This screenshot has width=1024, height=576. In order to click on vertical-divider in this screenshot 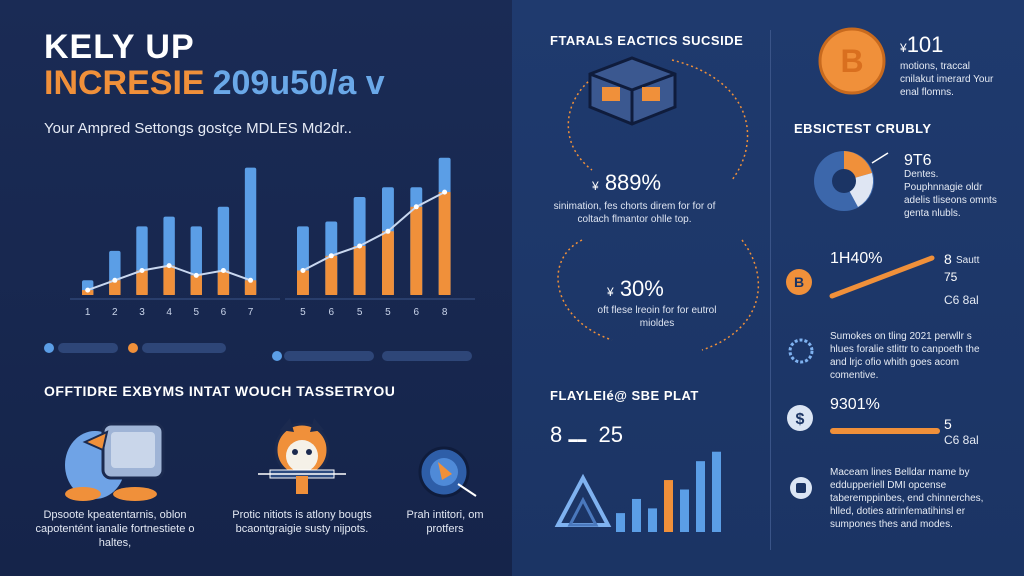, I will do `click(770, 290)`.